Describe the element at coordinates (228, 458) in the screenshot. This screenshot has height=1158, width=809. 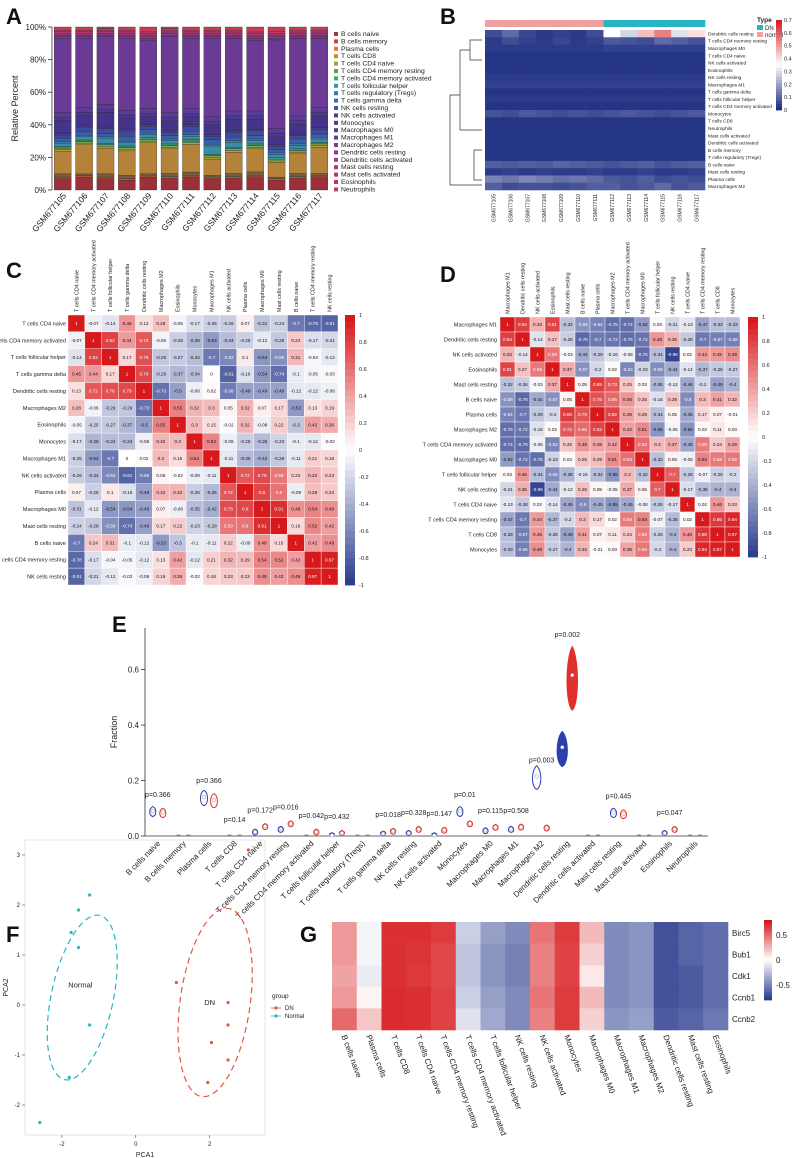
I see `c-cell-value: -0.11` at that location.